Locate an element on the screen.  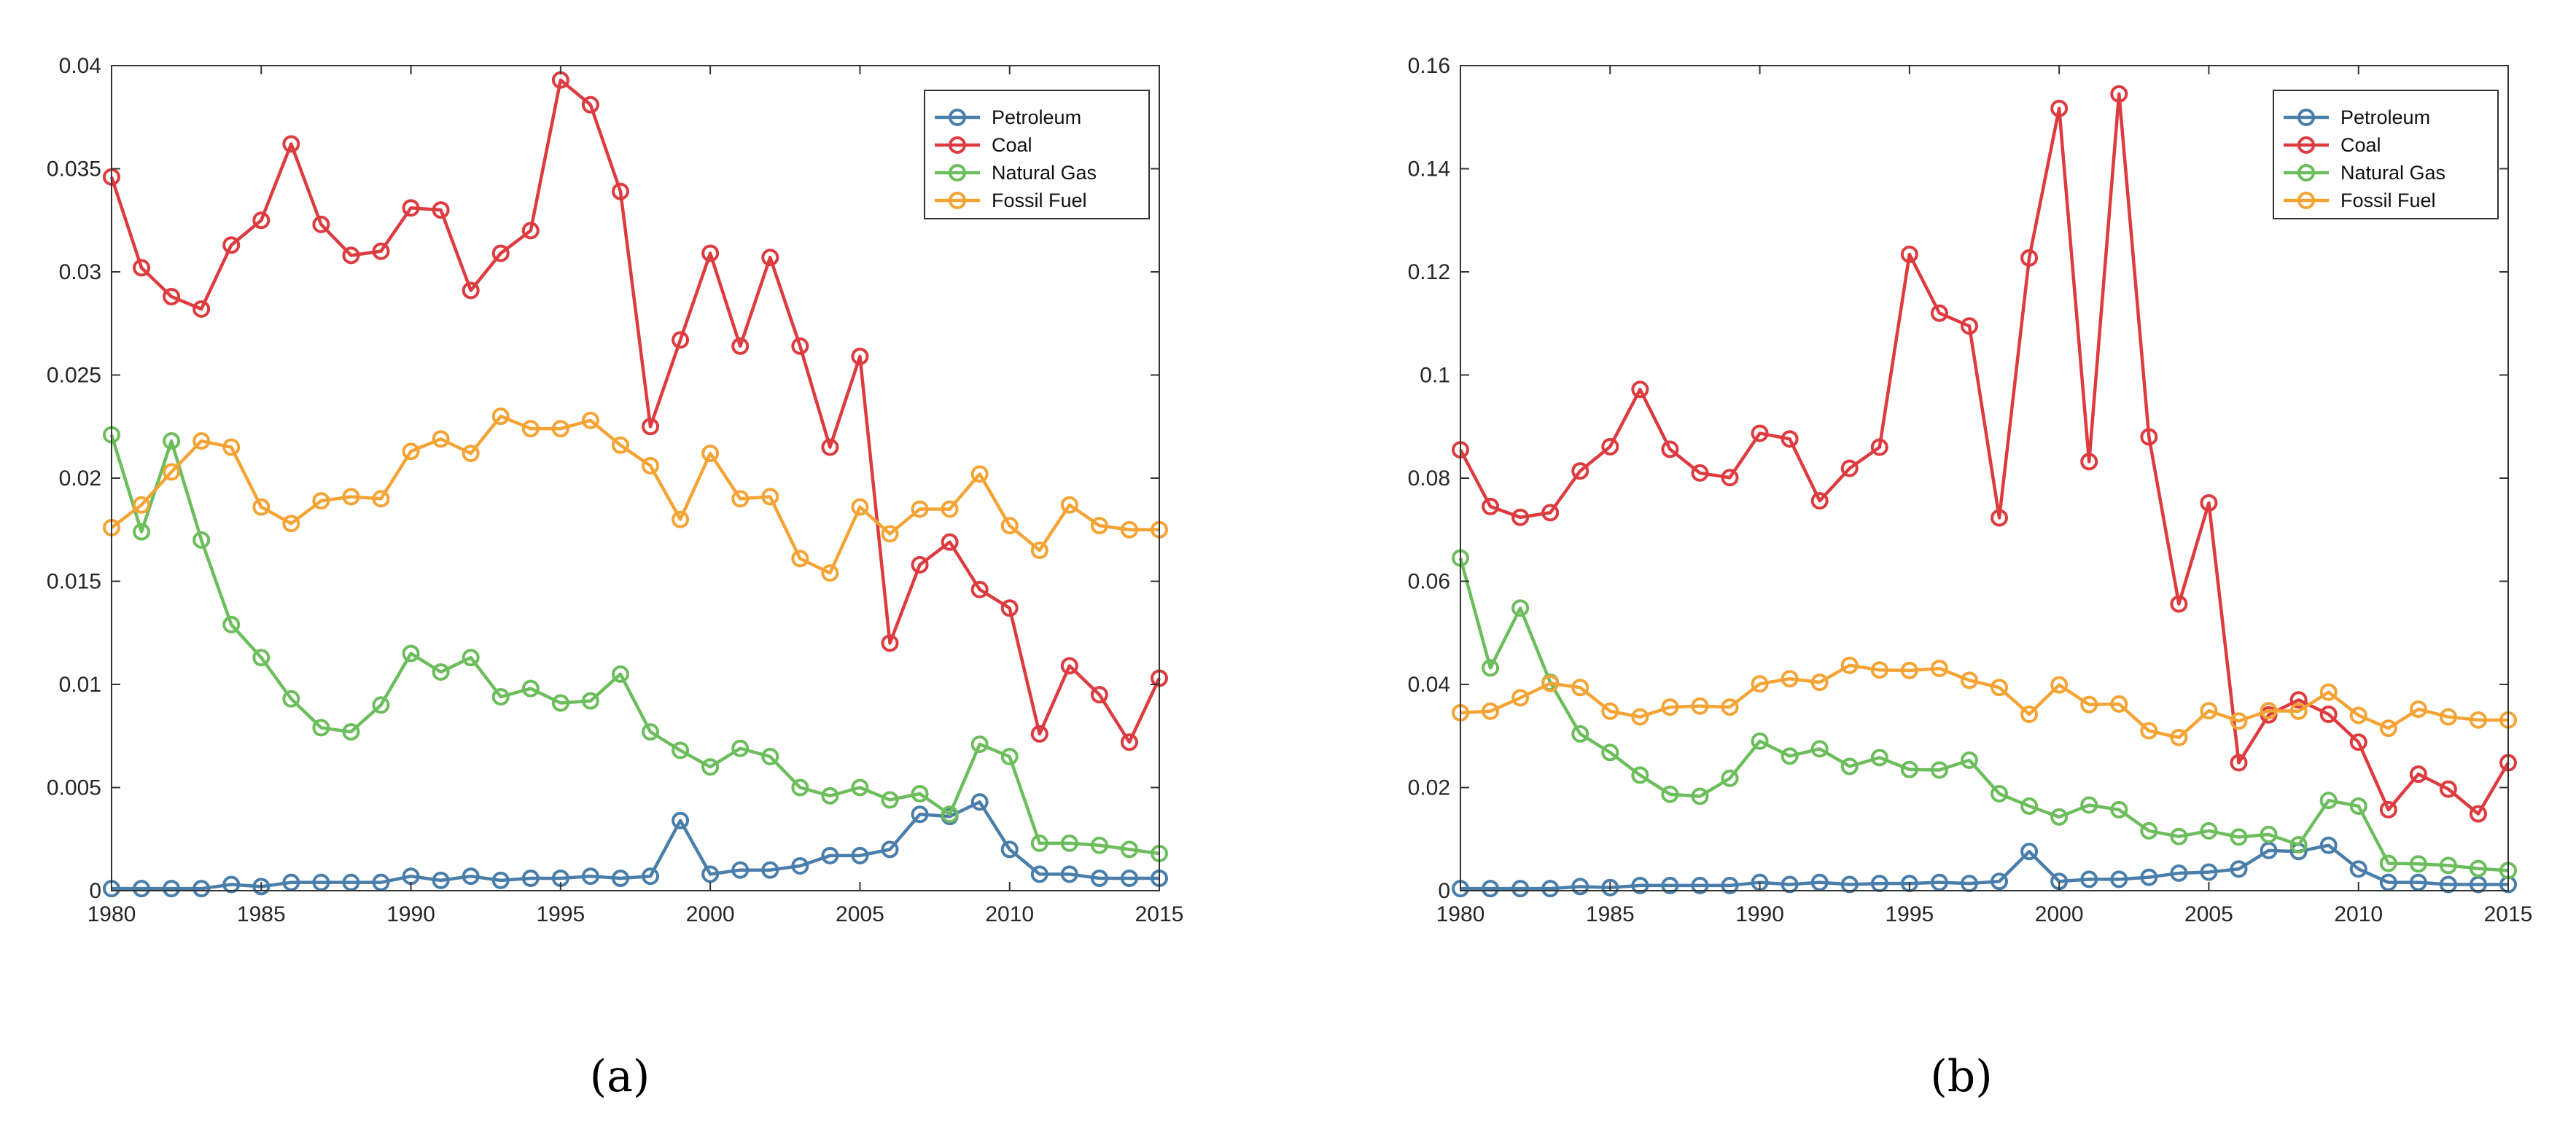
y-tick-label: 0.035 is located at coordinates (74, 169).